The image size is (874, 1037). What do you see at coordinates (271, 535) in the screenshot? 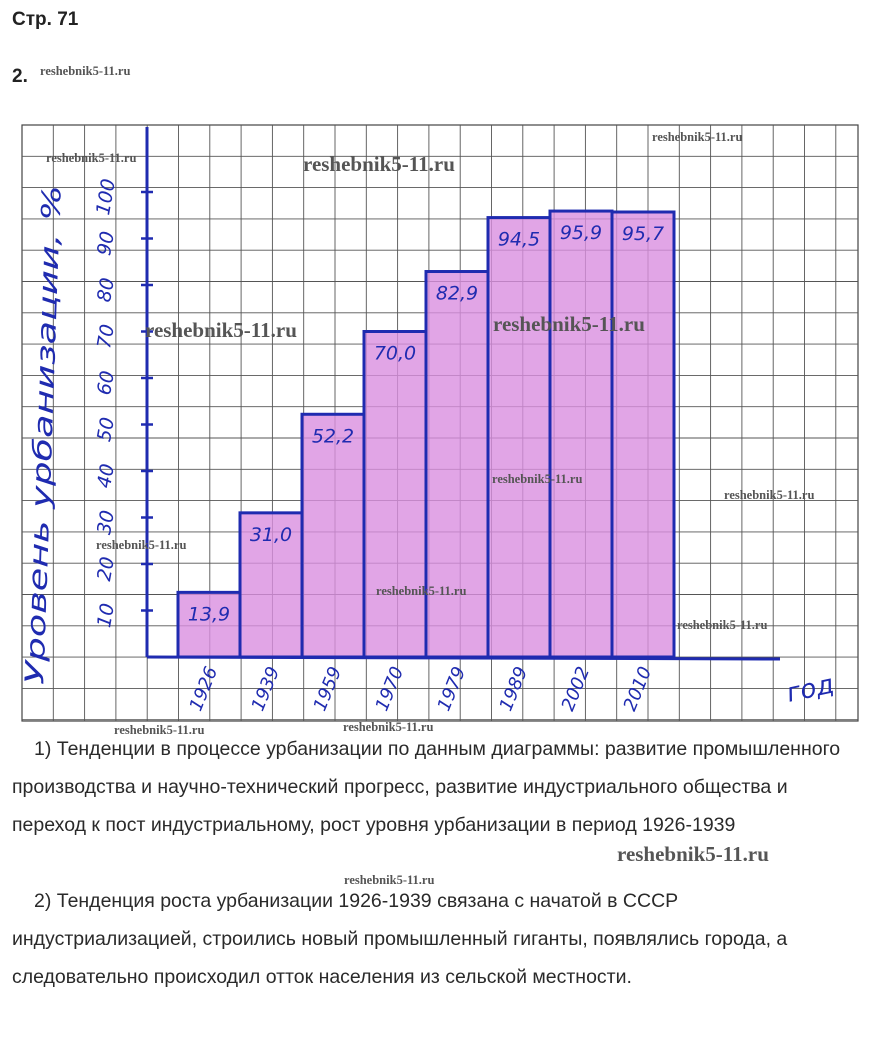
I see `bar-value-label: 31,0` at bounding box center [271, 535].